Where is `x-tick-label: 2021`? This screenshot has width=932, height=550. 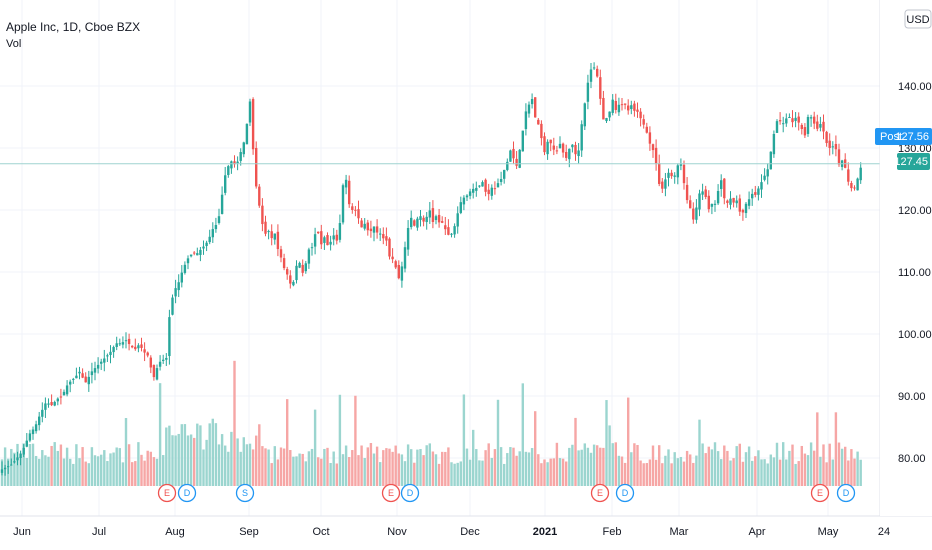 x-tick-label: 2021 is located at coordinates (545, 532).